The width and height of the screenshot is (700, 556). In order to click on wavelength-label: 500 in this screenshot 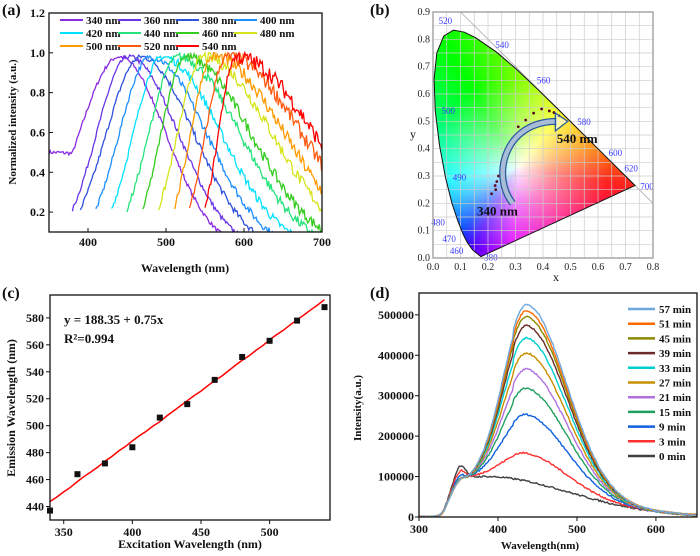, I will do `click(449, 111)`.